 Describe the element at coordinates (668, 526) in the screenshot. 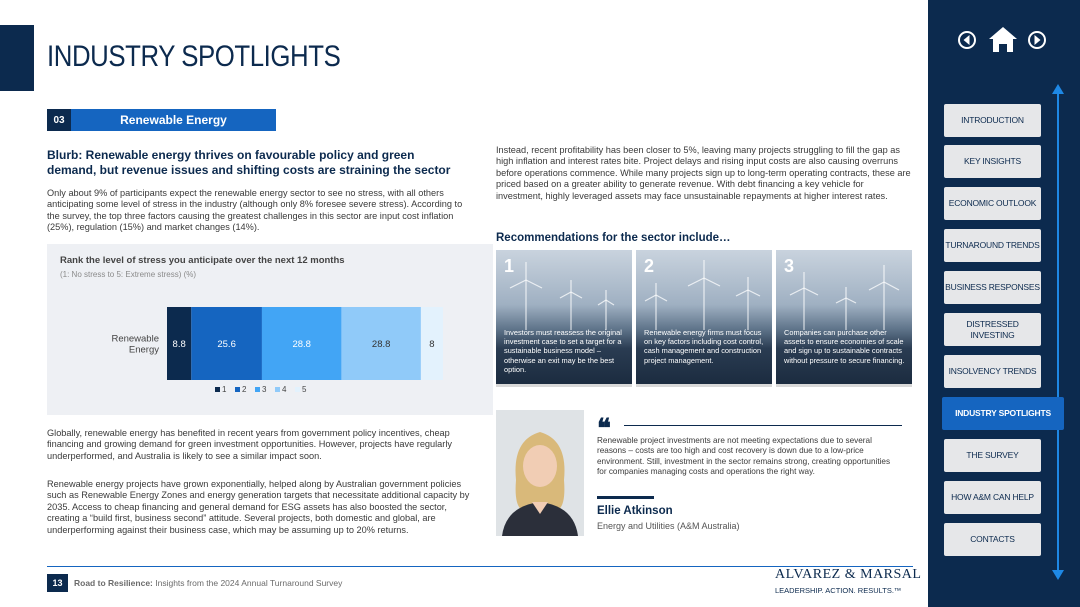

I see `person-role: Energy and Utilities (A&M Australia)` at that location.